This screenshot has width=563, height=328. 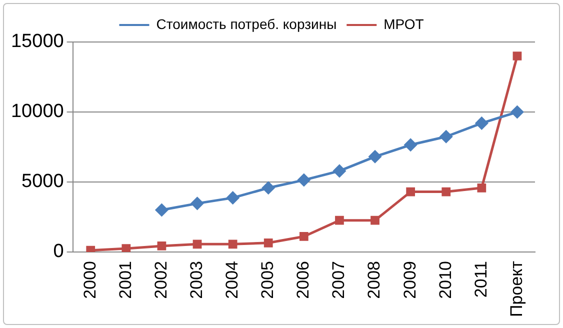 What do you see at coordinates (445, 280) in the screenshot?
I see `x-tick-label: 2010` at bounding box center [445, 280].